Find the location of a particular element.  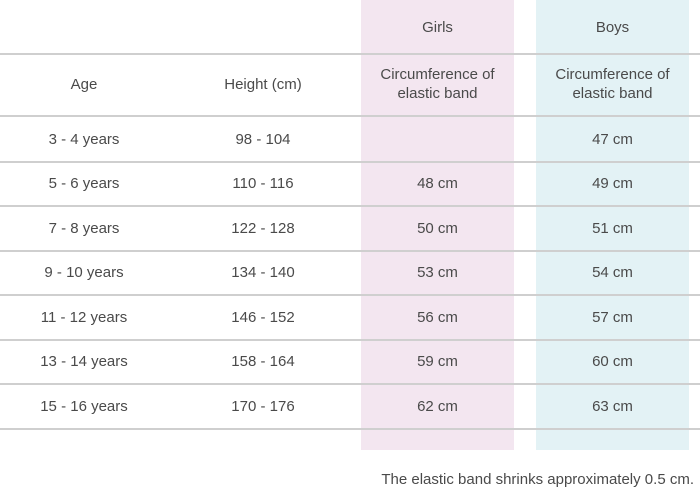

age-cell: 11 - 12 years is located at coordinates (84, 317).